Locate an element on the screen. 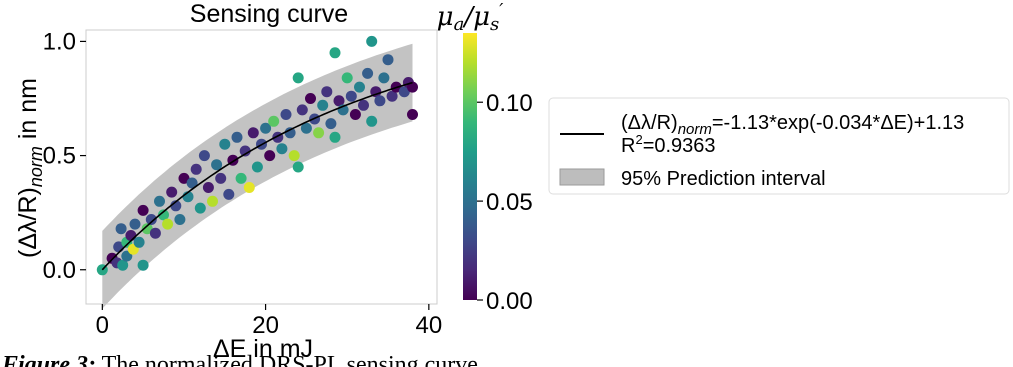 Image resolution: width=1013 pixels, height=367 pixels. y-tick-label: 0.5 is located at coordinates (59, 156).